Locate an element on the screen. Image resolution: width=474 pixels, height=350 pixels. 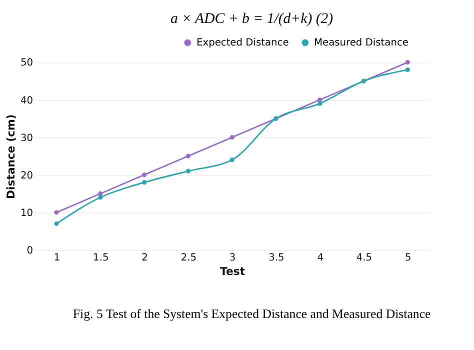
y-tick-label: 40 is located at coordinates (27, 100).